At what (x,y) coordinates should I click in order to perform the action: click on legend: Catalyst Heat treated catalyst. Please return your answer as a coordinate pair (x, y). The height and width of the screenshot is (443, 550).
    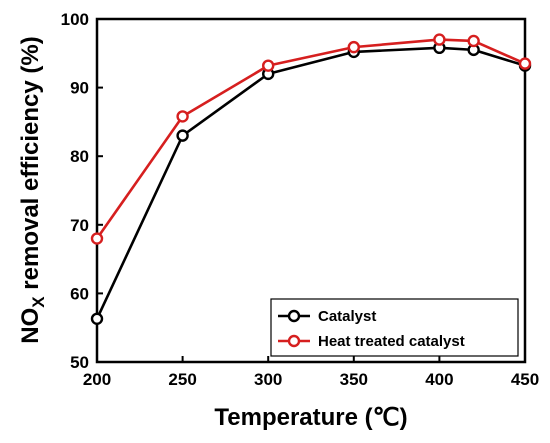
    Looking at the image, I should click on (394, 327).